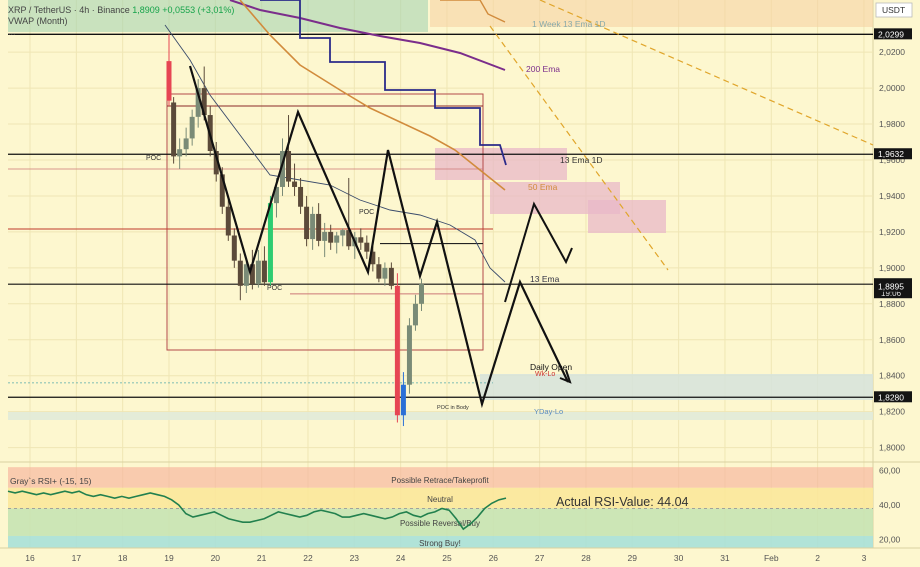 The image size is (920, 567). What do you see at coordinates (453, 408) in the screenshot?
I see `annotation-label: POC in Body` at bounding box center [453, 408].